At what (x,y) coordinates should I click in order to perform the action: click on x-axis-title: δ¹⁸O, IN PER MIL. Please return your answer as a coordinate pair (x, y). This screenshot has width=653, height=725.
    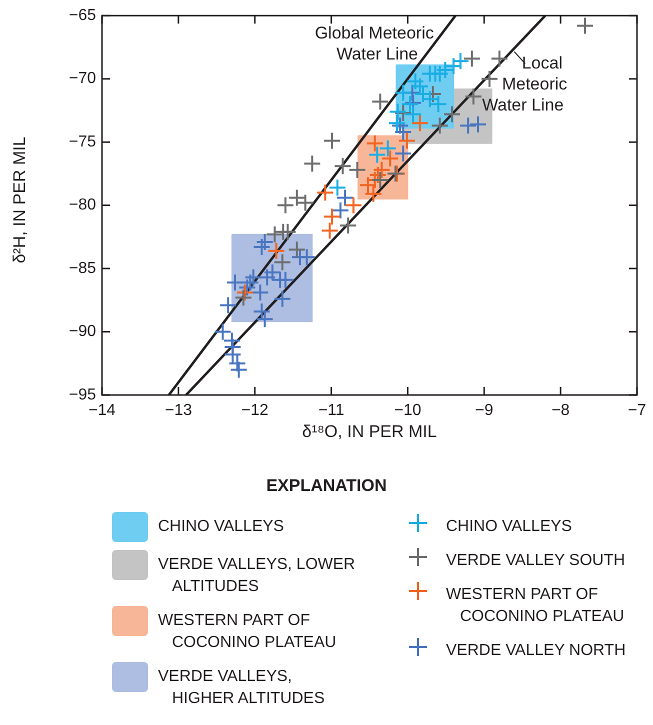
    Looking at the image, I should click on (369, 432).